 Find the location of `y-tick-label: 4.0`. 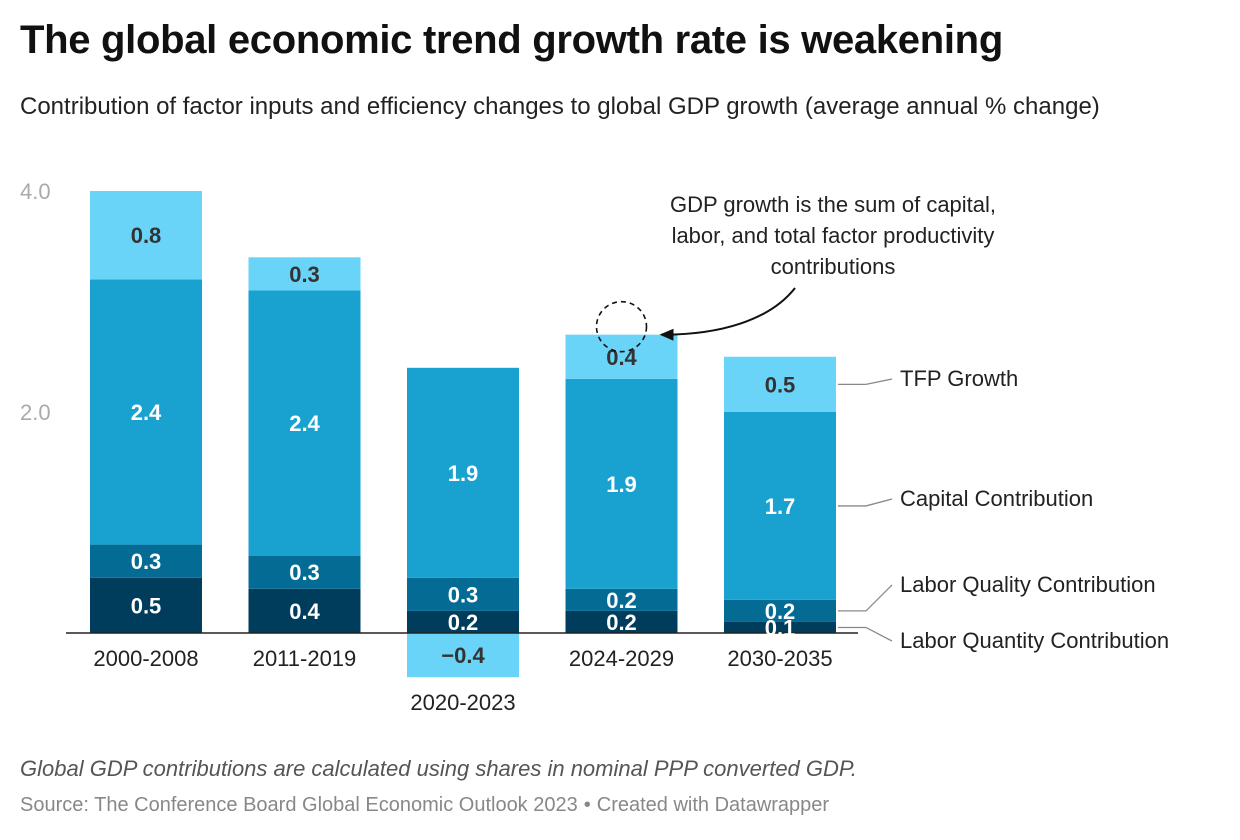

y-tick-label: 4.0 is located at coordinates (35, 191).